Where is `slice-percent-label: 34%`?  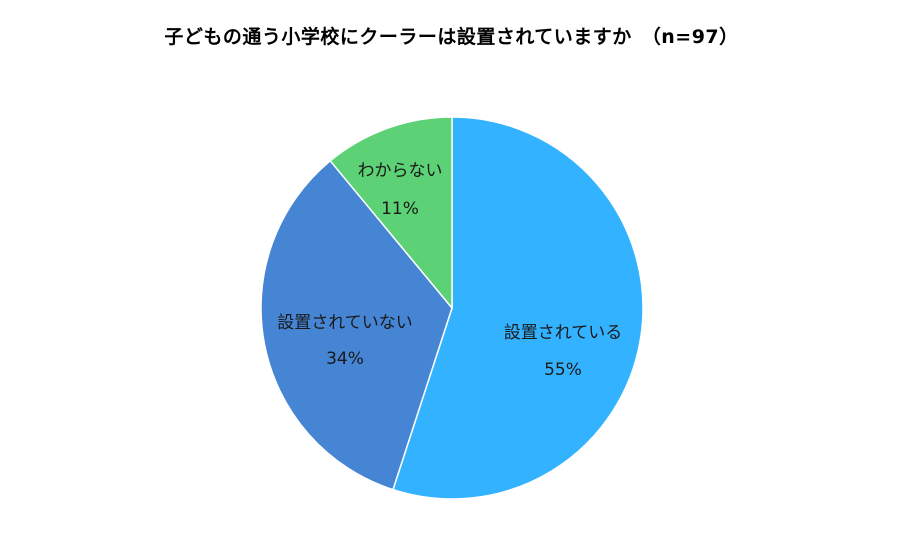 slice-percent-label: 34% is located at coordinates (345, 359).